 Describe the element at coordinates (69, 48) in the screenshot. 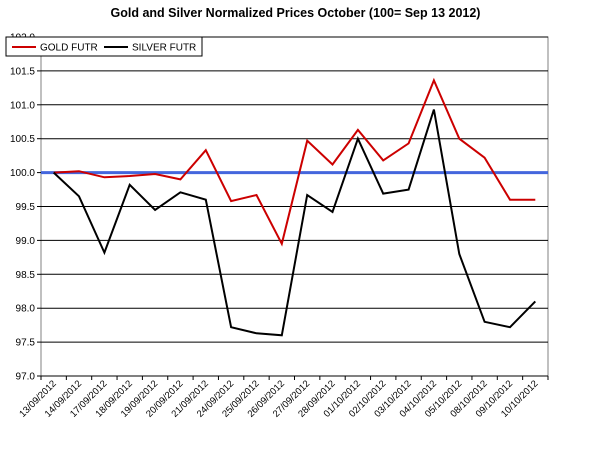

I see `legend-label: GOLD FUTR` at that location.